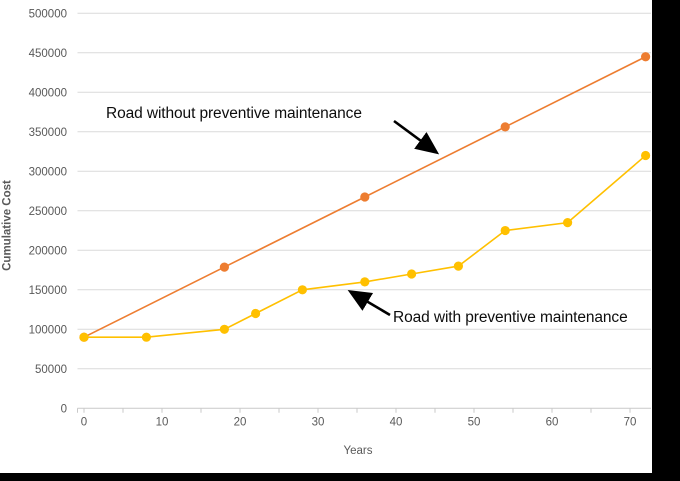 This screenshot has height=481, width=680. What do you see at coordinates (364, 410) in the screenshot?
I see `x-axis` at bounding box center [364, 410].